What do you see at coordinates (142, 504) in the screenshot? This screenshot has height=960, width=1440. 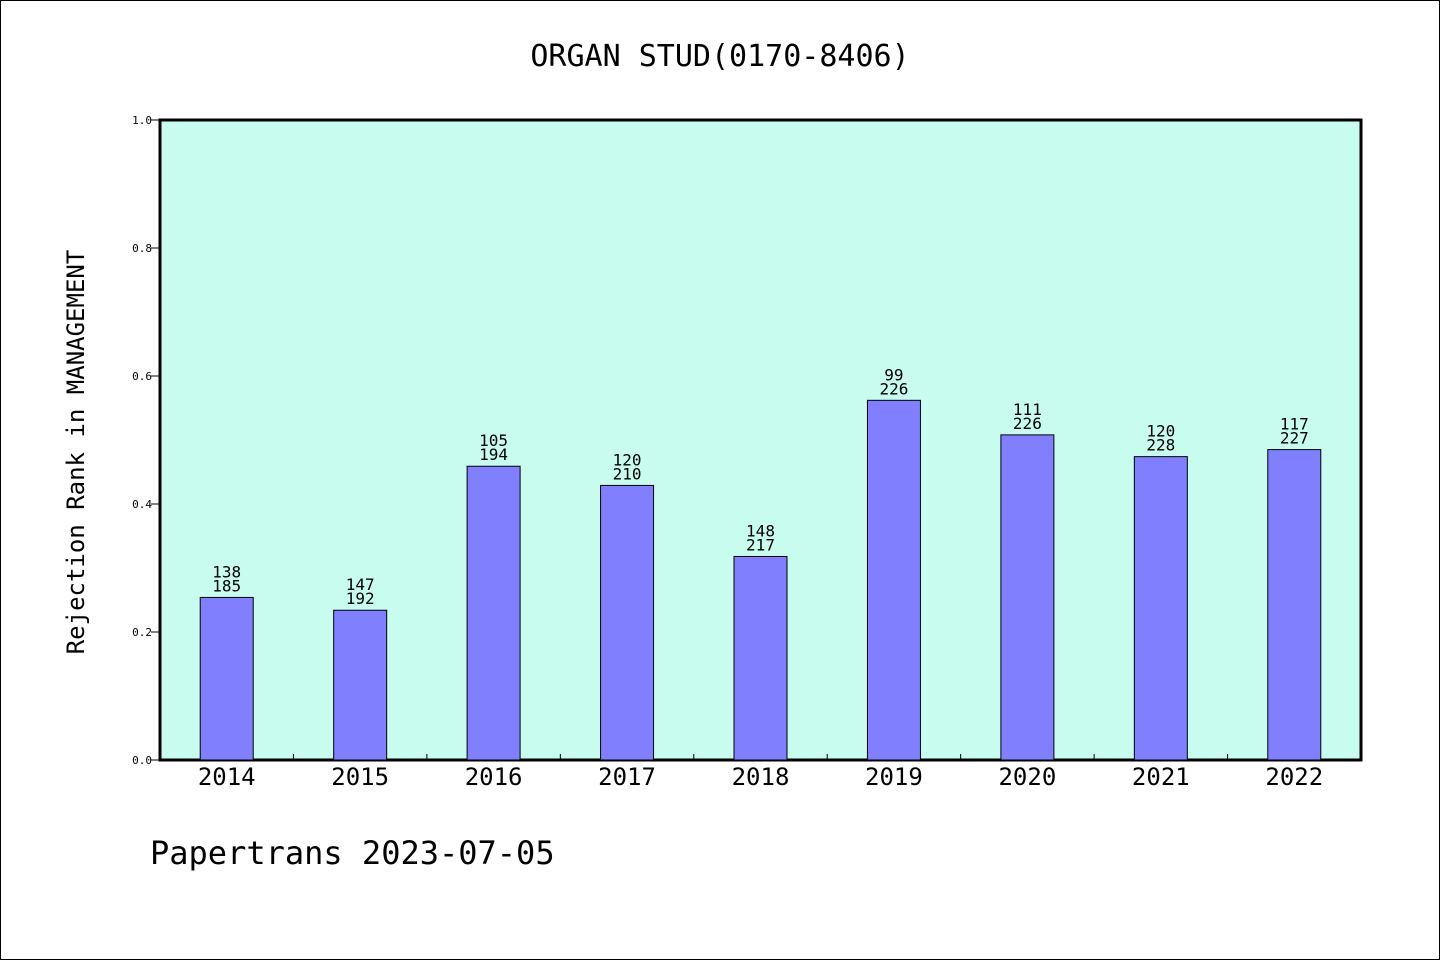 I see `y-tick-label: 0.4` at bounding box center [142, 504].